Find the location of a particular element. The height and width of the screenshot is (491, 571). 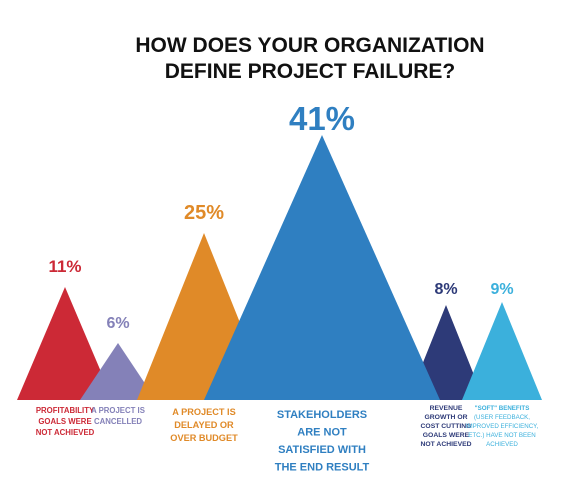

value-label-1: 11% is located at coordinates (64, 266).